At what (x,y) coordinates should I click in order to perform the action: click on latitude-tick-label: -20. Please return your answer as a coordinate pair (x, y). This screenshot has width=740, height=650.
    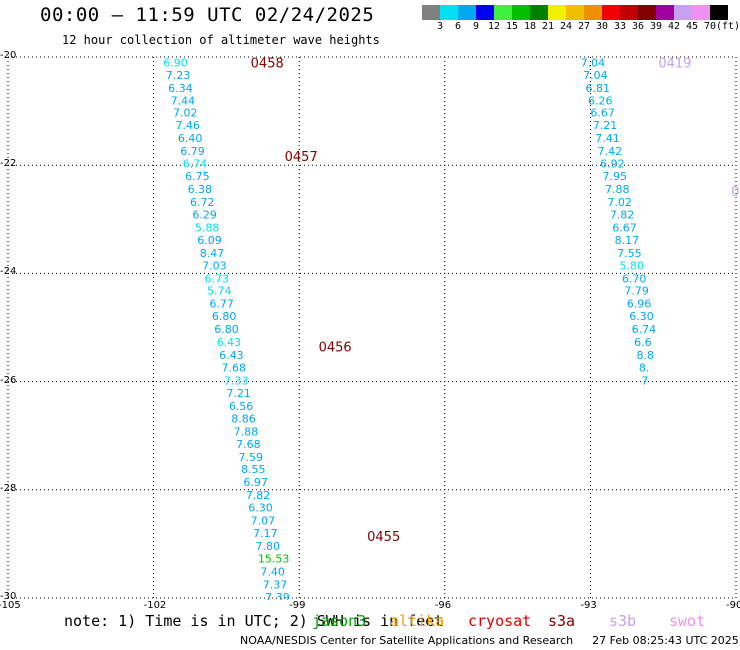
    Looking at the image, I should click on (8, 55).